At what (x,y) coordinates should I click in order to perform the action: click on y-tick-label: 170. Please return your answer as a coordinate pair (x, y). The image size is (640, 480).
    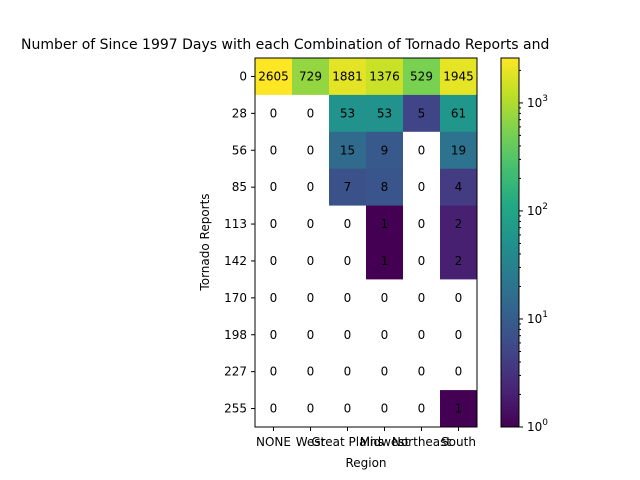
    Looking at the image, I should click on (235, 298).